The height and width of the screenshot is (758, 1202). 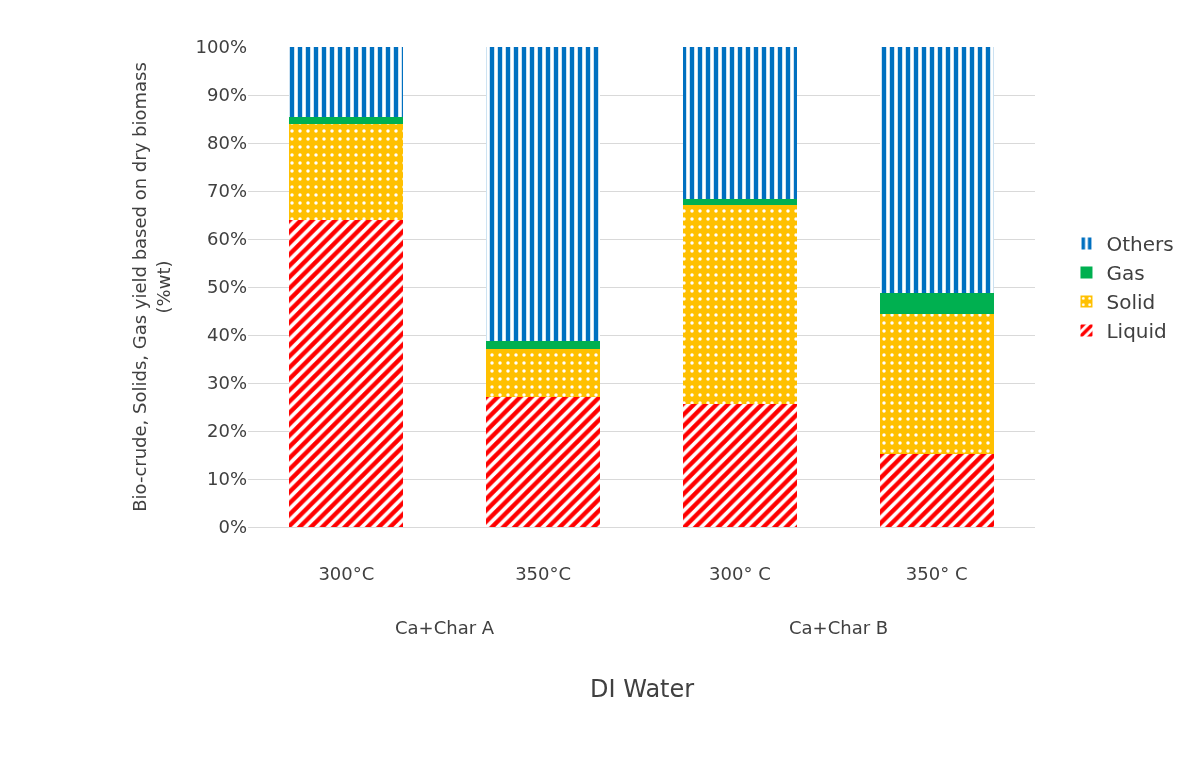 What do you see at coordinates (642, 689) in the screenshot?
I see `x-axis-title: DI Water` at bounding box center [642, 689].